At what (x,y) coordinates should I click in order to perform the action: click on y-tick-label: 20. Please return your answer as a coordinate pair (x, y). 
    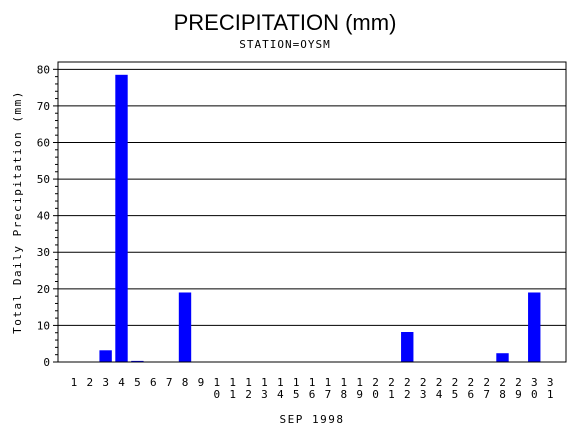
    Looking at the image, I should click on (43, 289).